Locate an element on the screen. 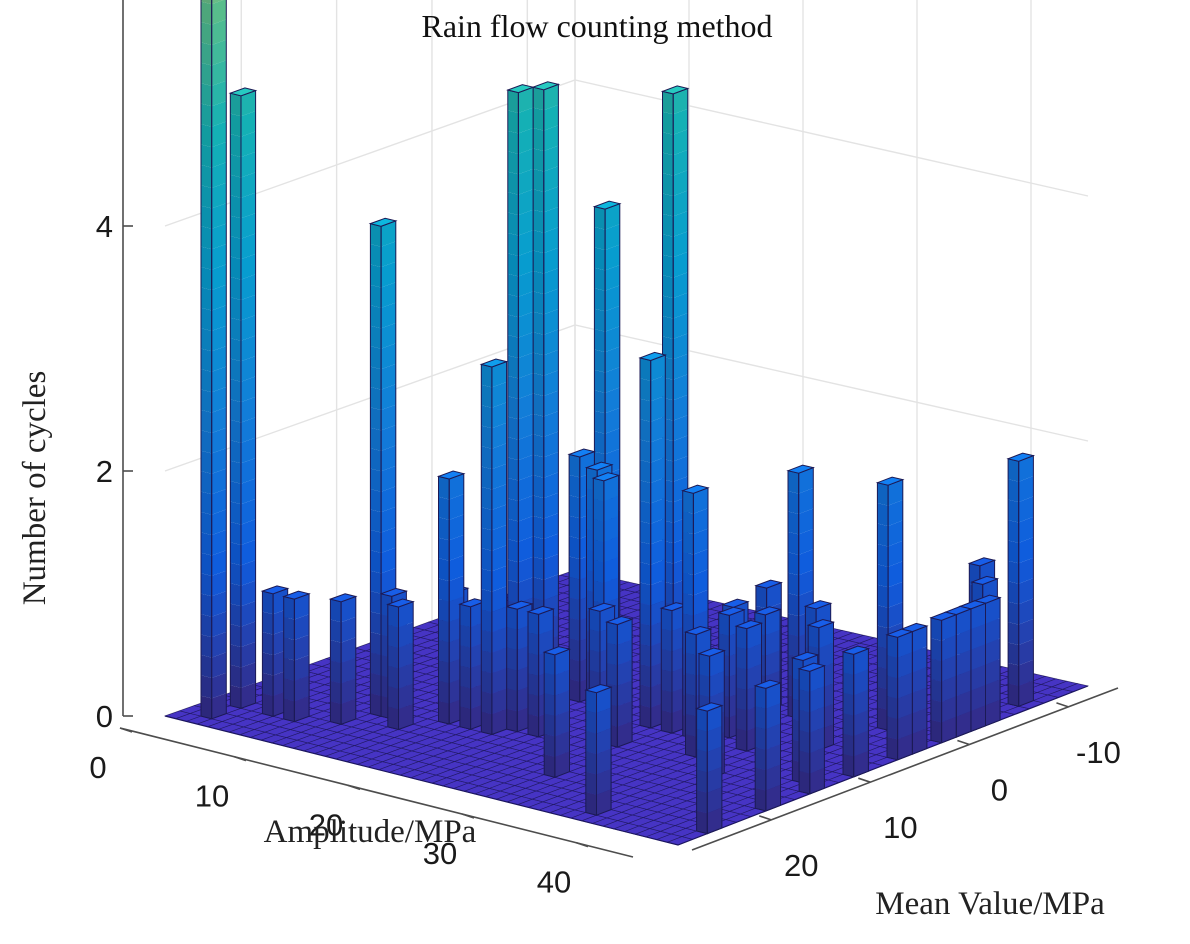 The image size is (1190, 944). x-tick-mark is located at coordinates (354, 787).